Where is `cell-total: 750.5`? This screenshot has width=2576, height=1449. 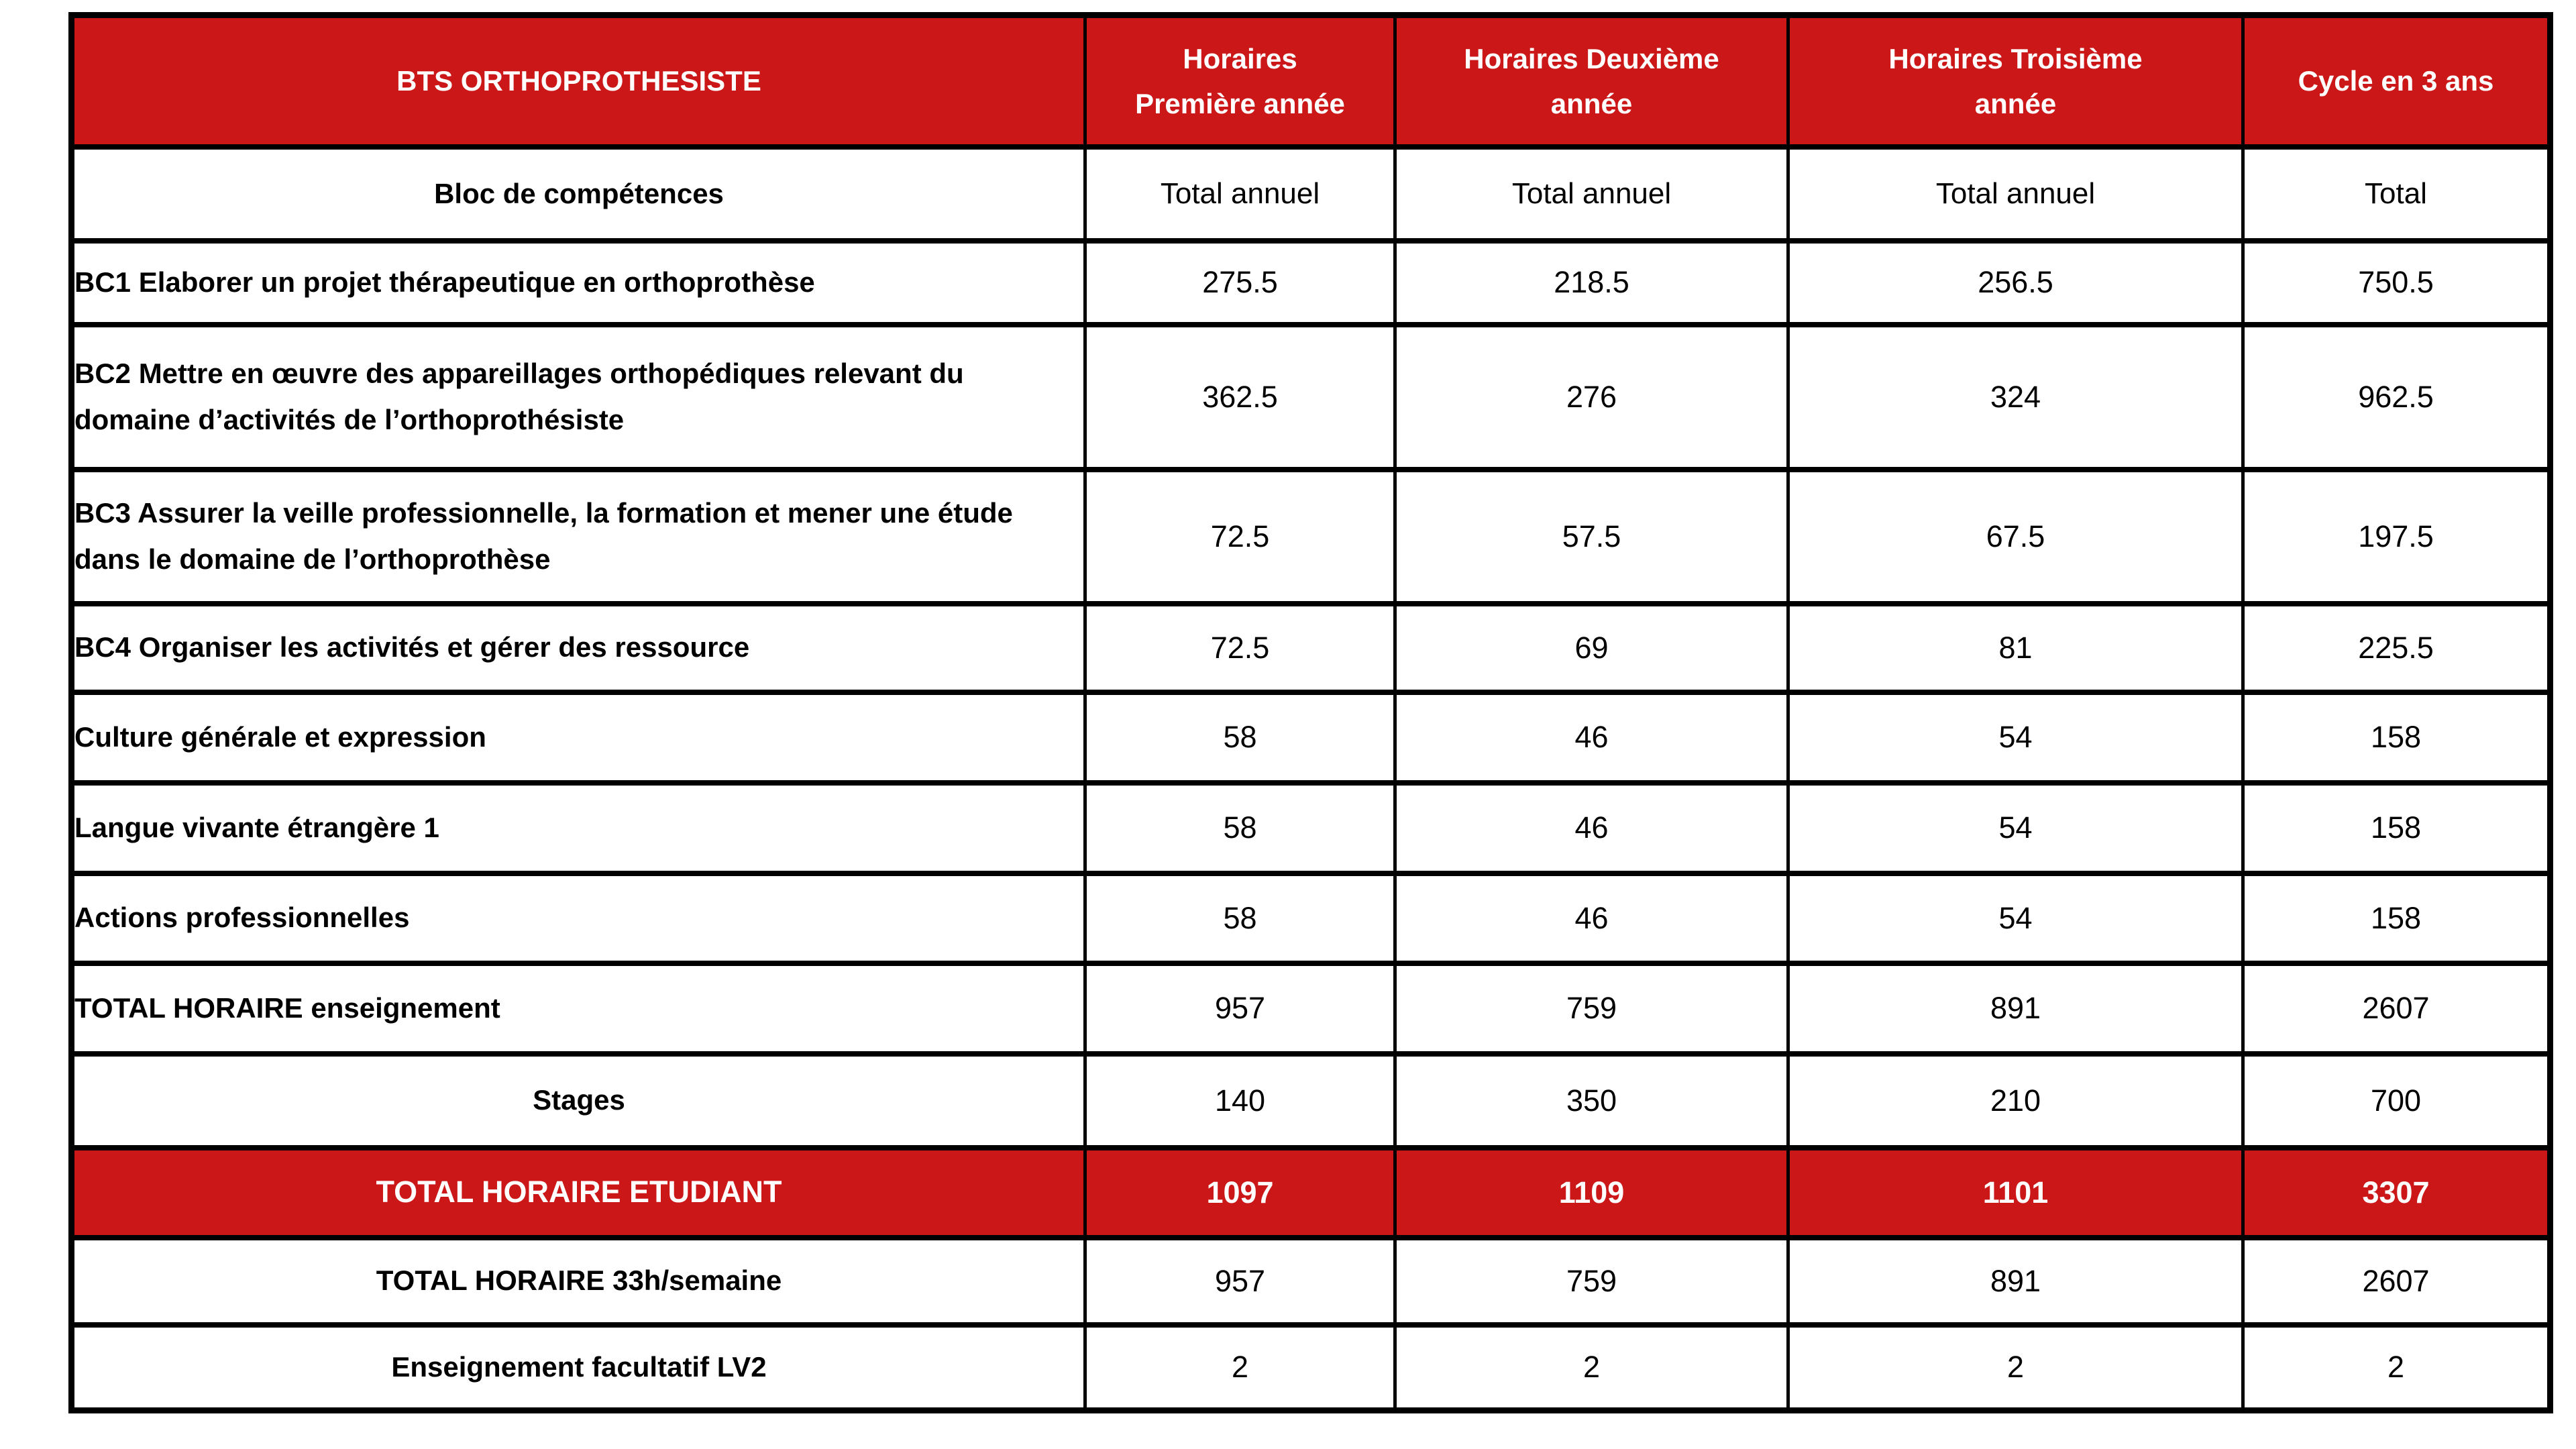
cell-total: 750.5 is located at coordinates (2396, 282).